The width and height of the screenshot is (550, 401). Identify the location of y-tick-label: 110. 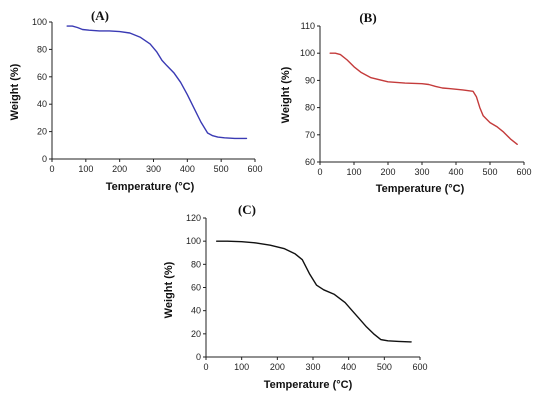
(308, 26).